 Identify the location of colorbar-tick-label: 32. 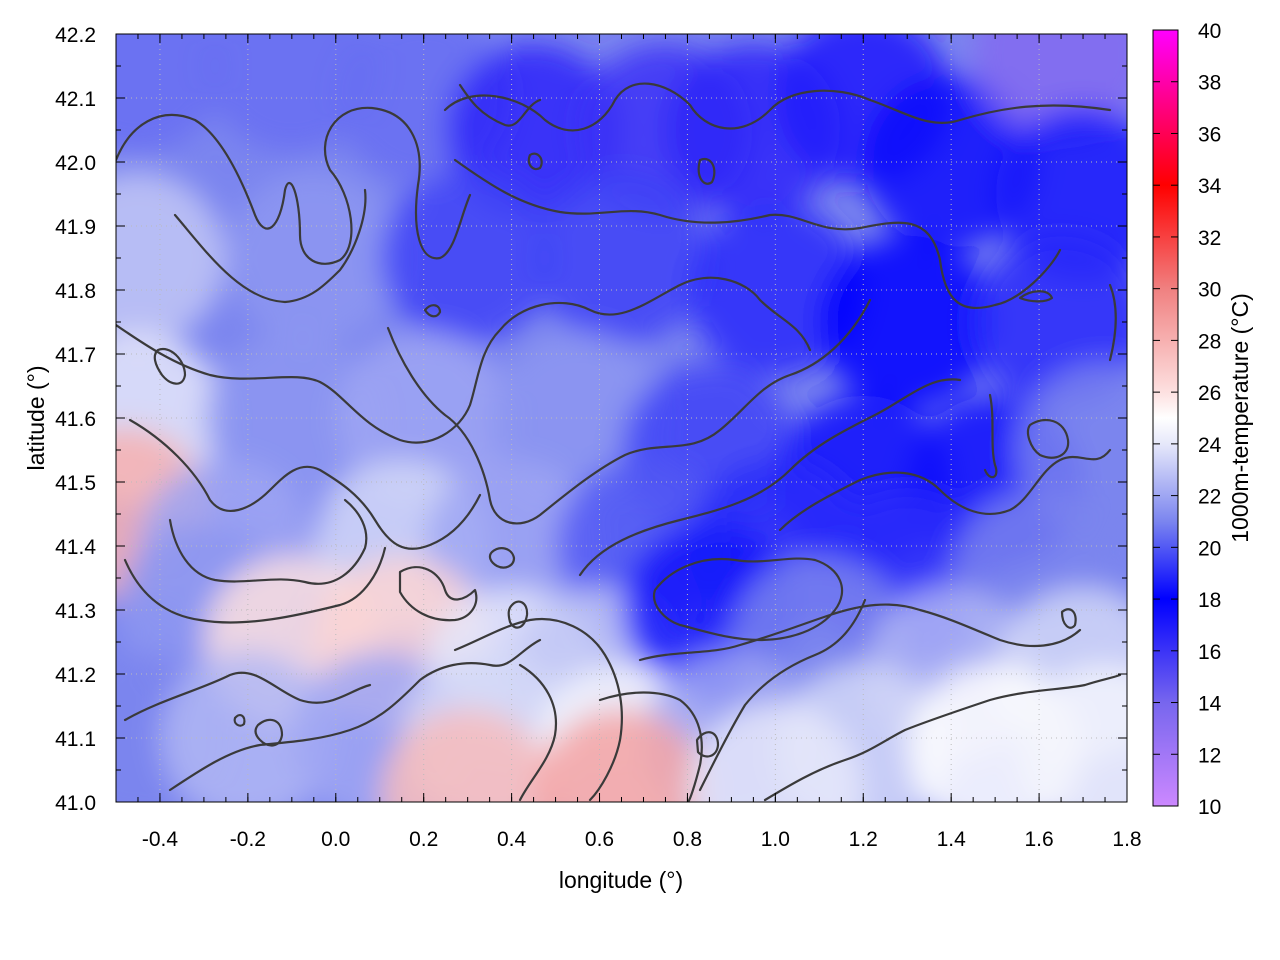
(1209, 238).